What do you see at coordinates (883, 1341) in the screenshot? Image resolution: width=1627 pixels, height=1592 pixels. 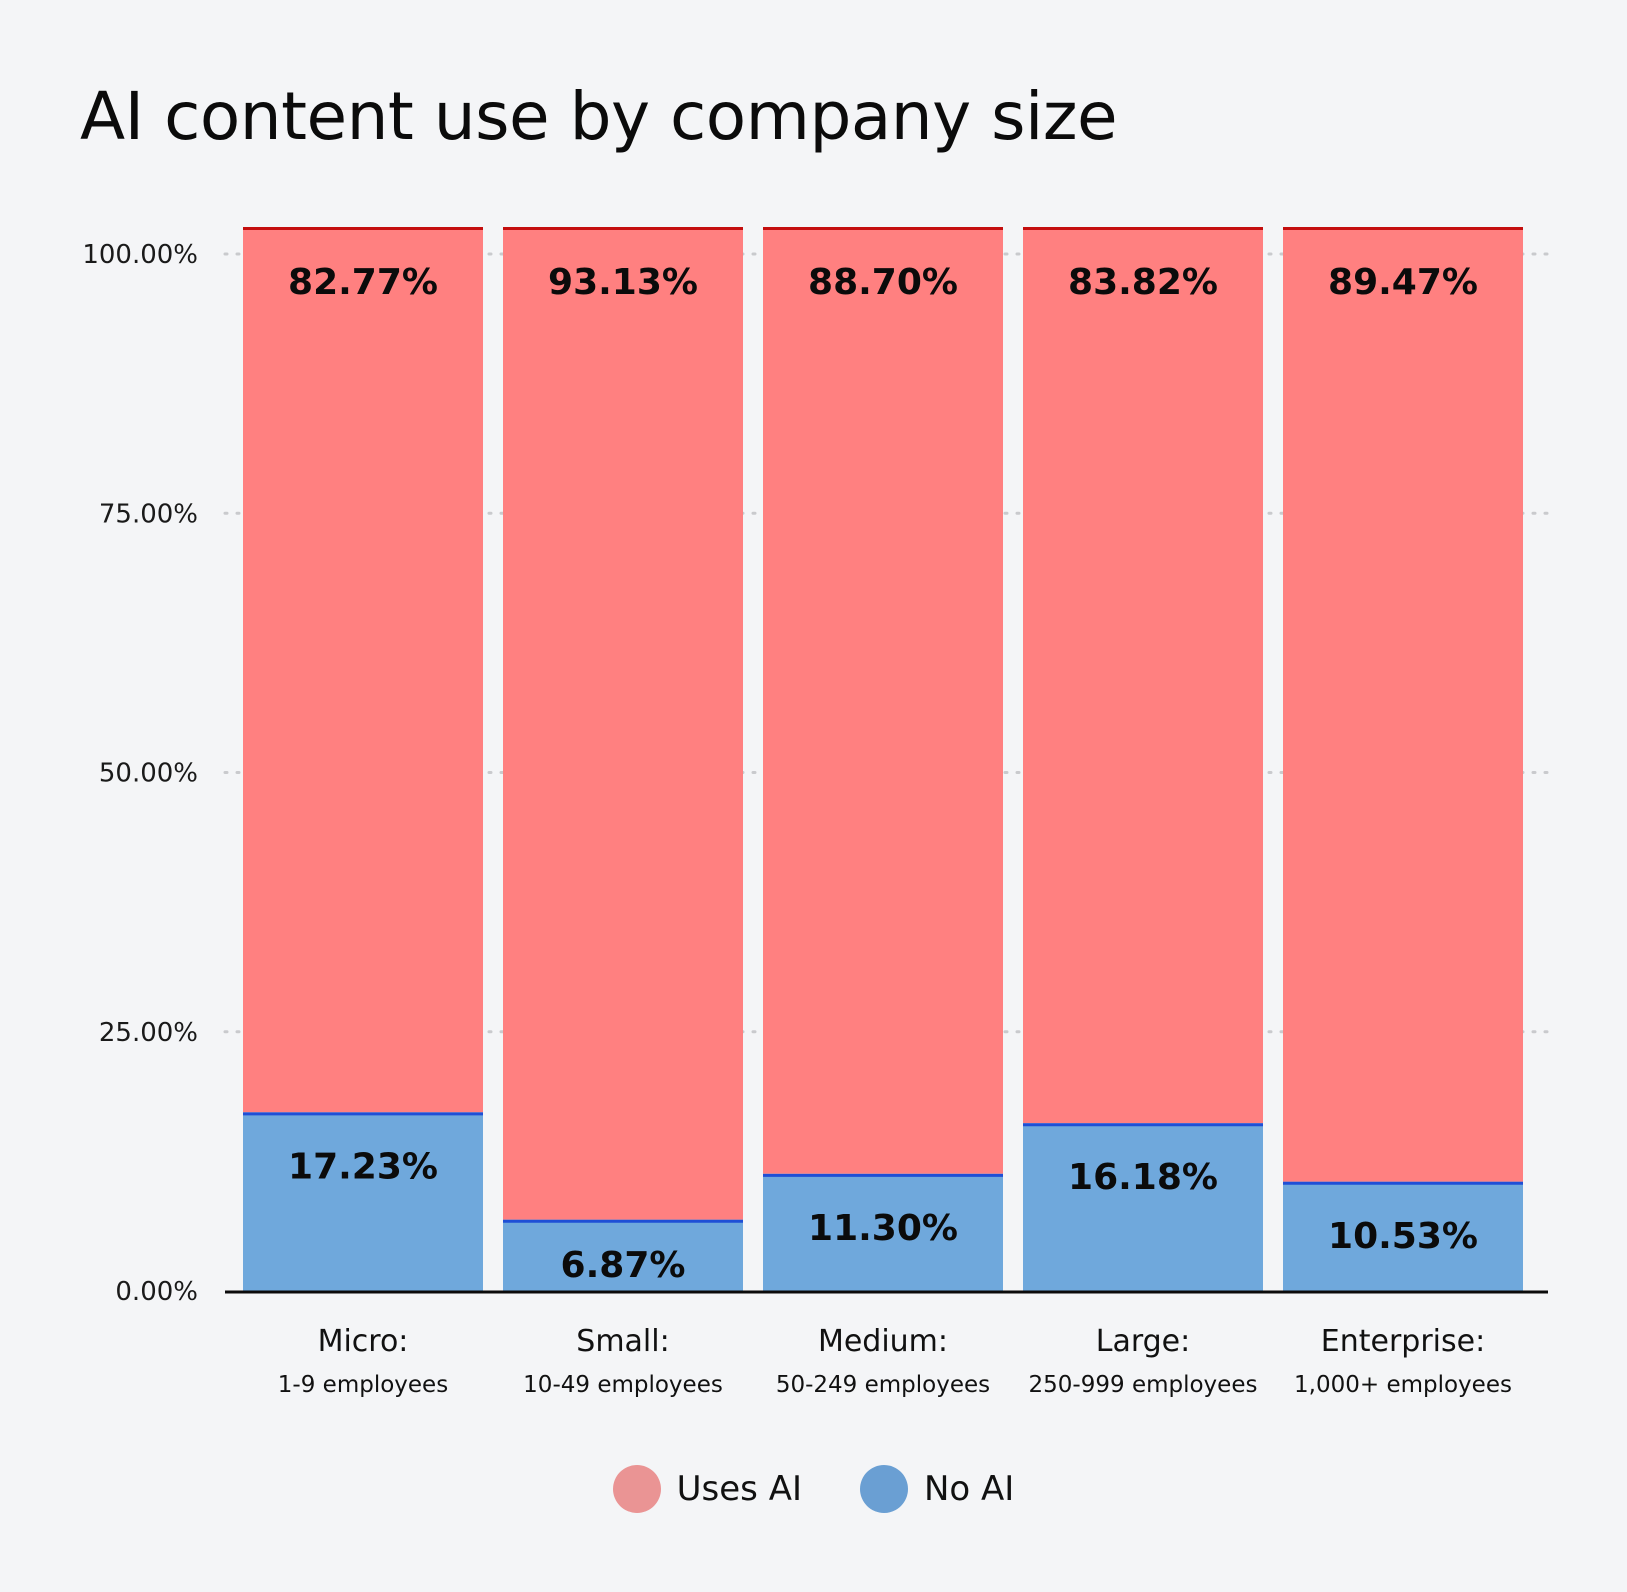 I see `x-category-label: Medium:` at bounding box center [883, 1341].